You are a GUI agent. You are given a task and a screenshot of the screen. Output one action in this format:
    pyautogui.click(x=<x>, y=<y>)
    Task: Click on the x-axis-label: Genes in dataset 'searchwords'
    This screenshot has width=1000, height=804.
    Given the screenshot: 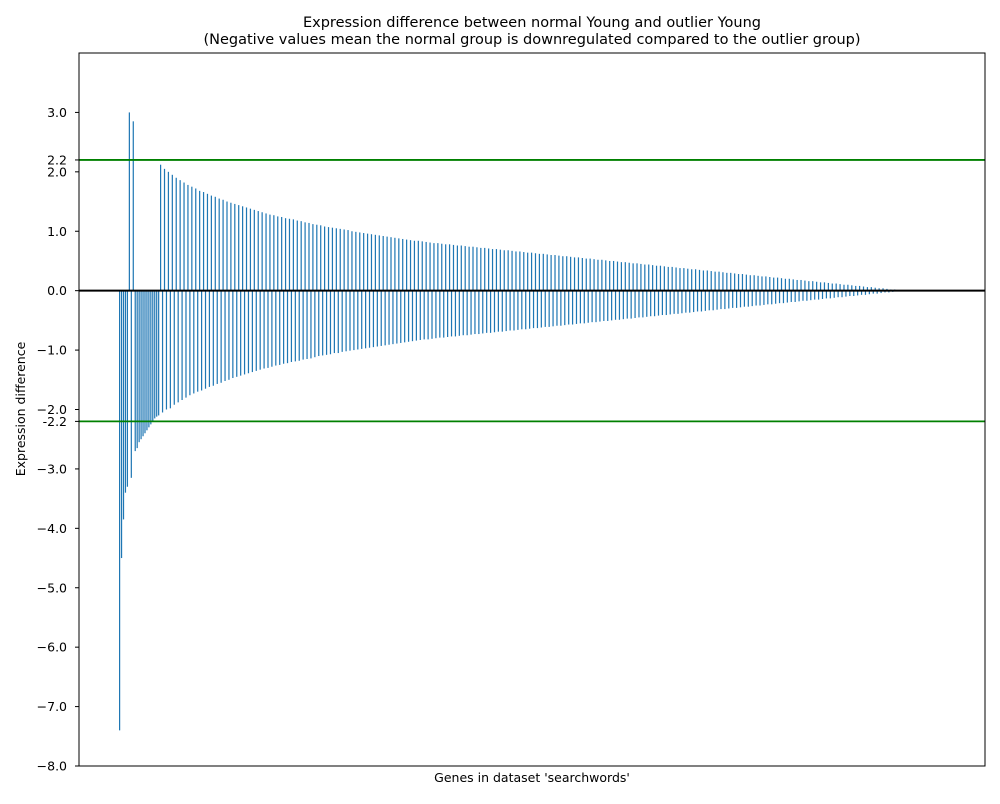 What is the action you would take?
    pyautogui.click(x=532, y=777)
    